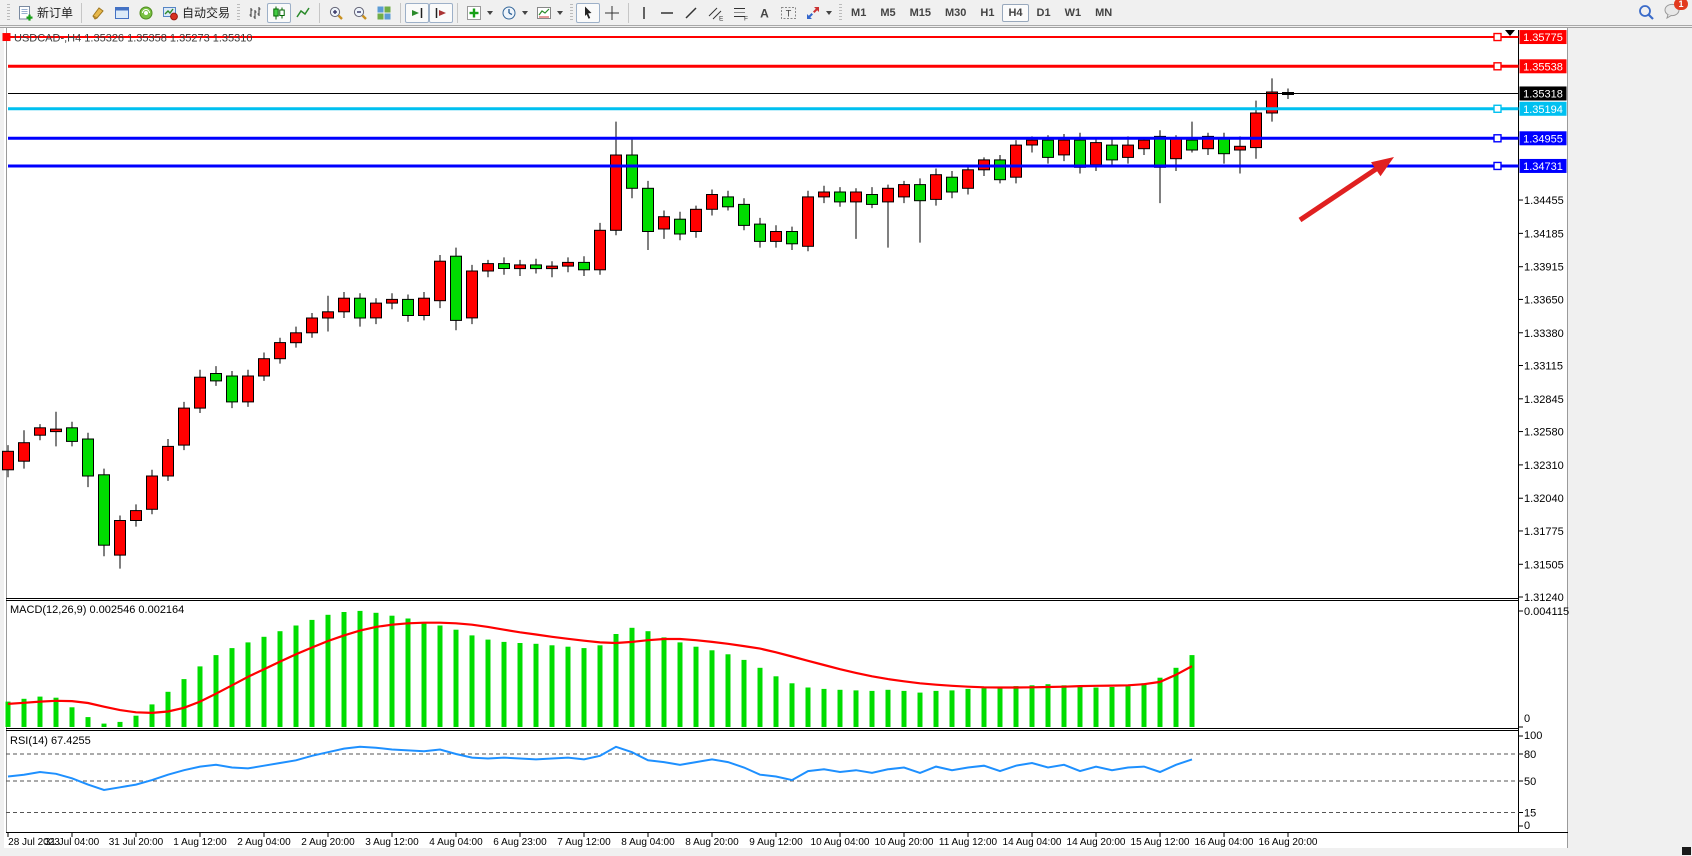 This screenshot has width=1692, height=856. Describe the element at coordinates (360, 13) in the screenshot. I see `zoom-out-button` at that location.